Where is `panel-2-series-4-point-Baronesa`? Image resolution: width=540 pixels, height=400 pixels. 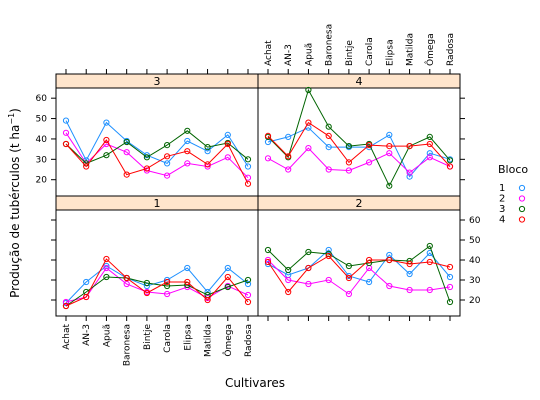 panel-2-series-4-point-Baronesa is located at coordinates (328, 256).